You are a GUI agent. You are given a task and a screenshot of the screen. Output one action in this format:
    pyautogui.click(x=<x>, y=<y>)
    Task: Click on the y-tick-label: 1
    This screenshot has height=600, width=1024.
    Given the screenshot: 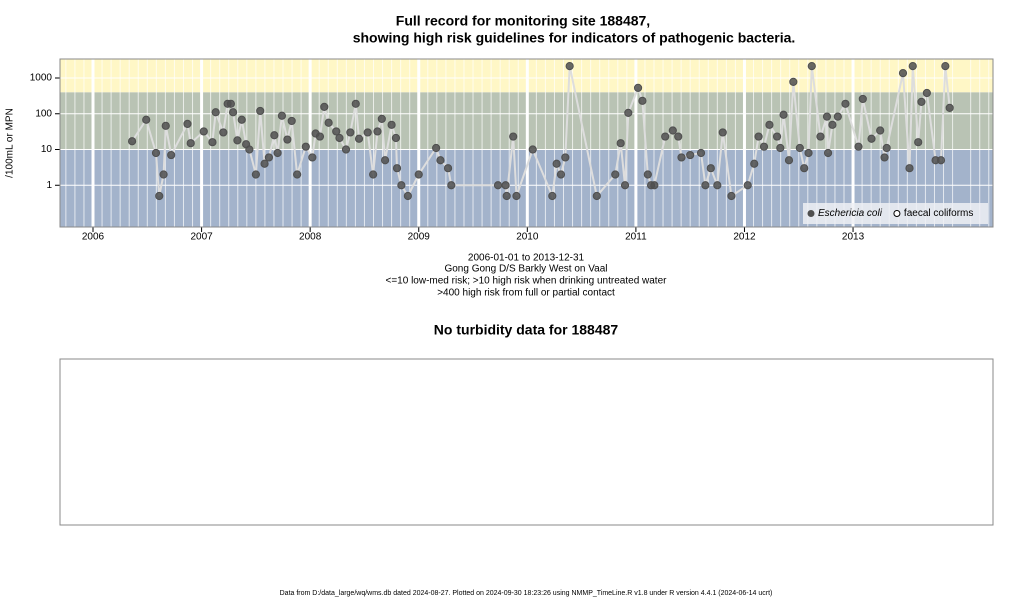 What is the action you would take?
    pyautogui.click(x=49, y=185)
    